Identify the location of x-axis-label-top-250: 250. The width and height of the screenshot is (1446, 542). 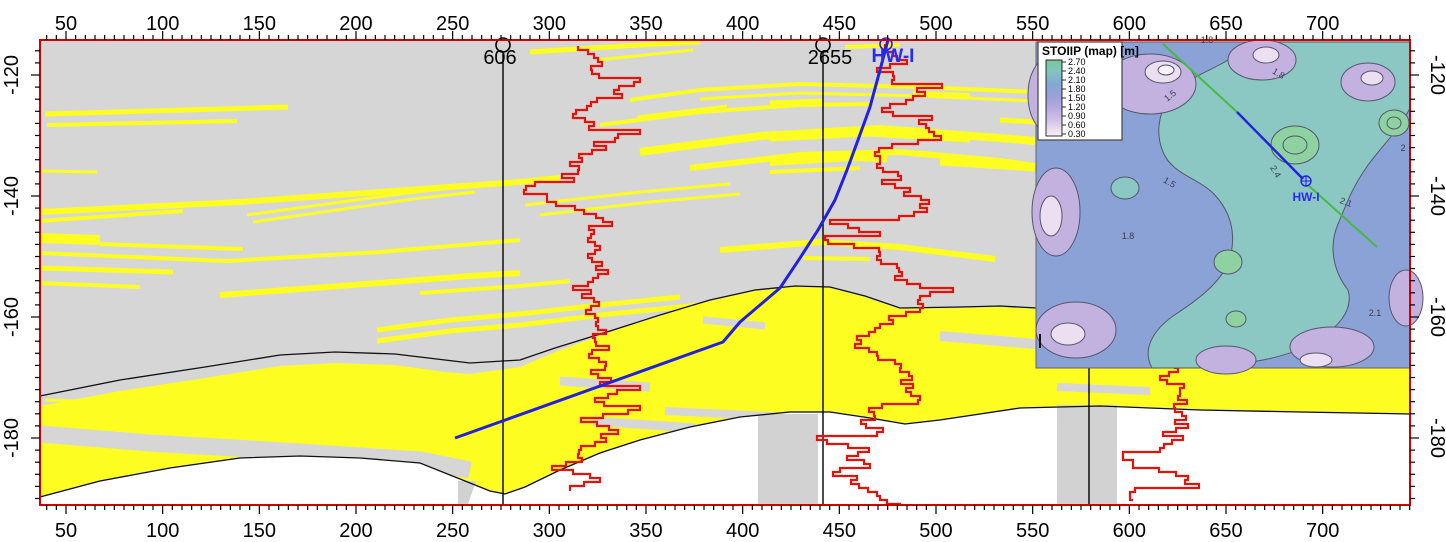
(452, 24).